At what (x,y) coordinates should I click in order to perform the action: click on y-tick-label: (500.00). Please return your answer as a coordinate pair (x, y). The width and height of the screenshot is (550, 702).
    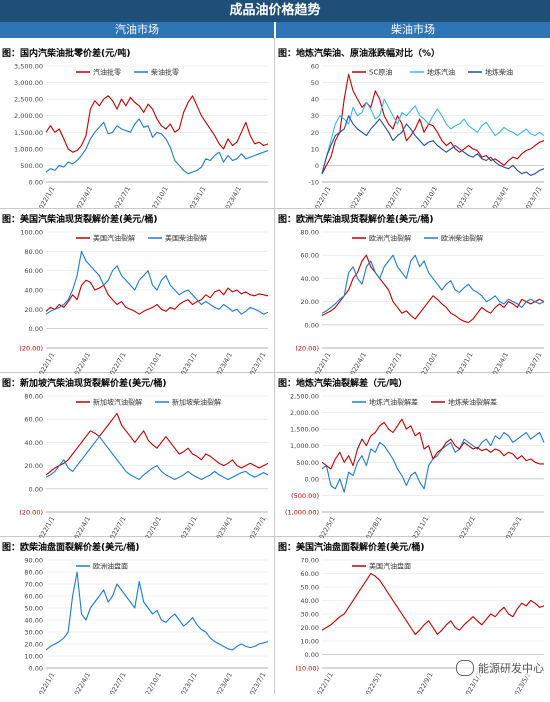
    Looking at the image, I should click on (305, 496).